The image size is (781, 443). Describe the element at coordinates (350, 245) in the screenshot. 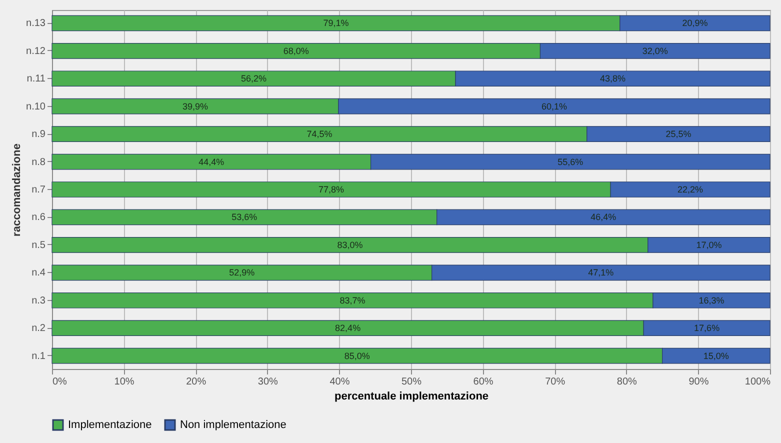

I see `data-label: 83,0%` at that location.